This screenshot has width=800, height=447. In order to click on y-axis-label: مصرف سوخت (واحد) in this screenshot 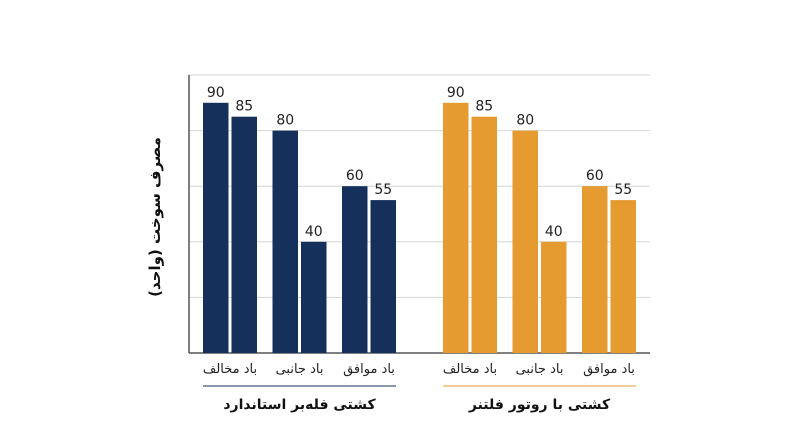, I will do `click(155, 217)`.